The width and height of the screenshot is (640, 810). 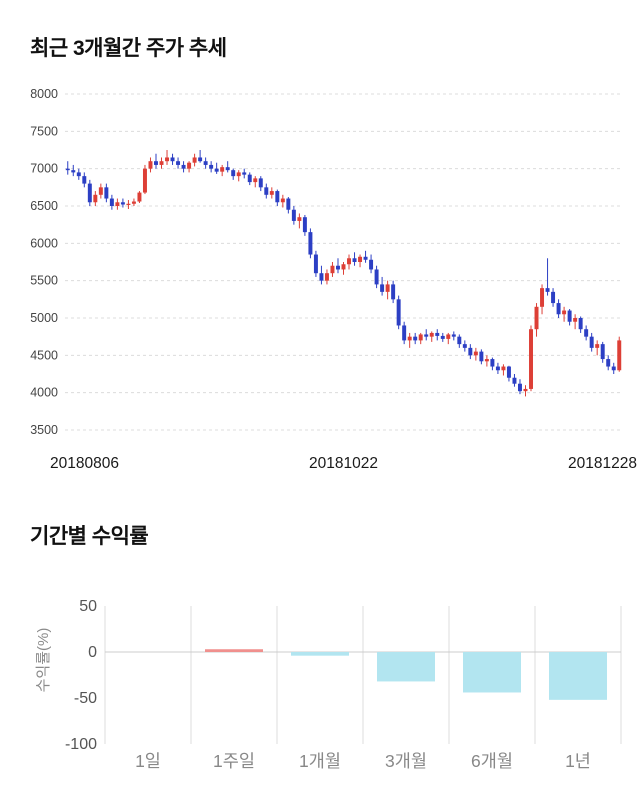 I want to click on return-bars, so click(x=406, y=674).